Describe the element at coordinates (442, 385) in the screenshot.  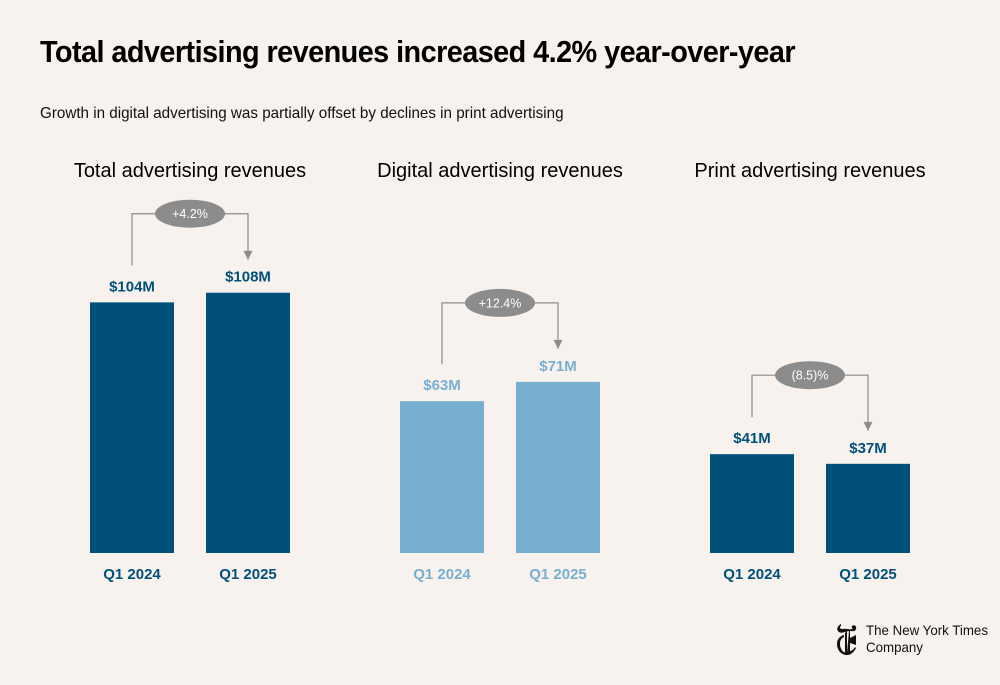
I see `value-label: $63M` at that location.